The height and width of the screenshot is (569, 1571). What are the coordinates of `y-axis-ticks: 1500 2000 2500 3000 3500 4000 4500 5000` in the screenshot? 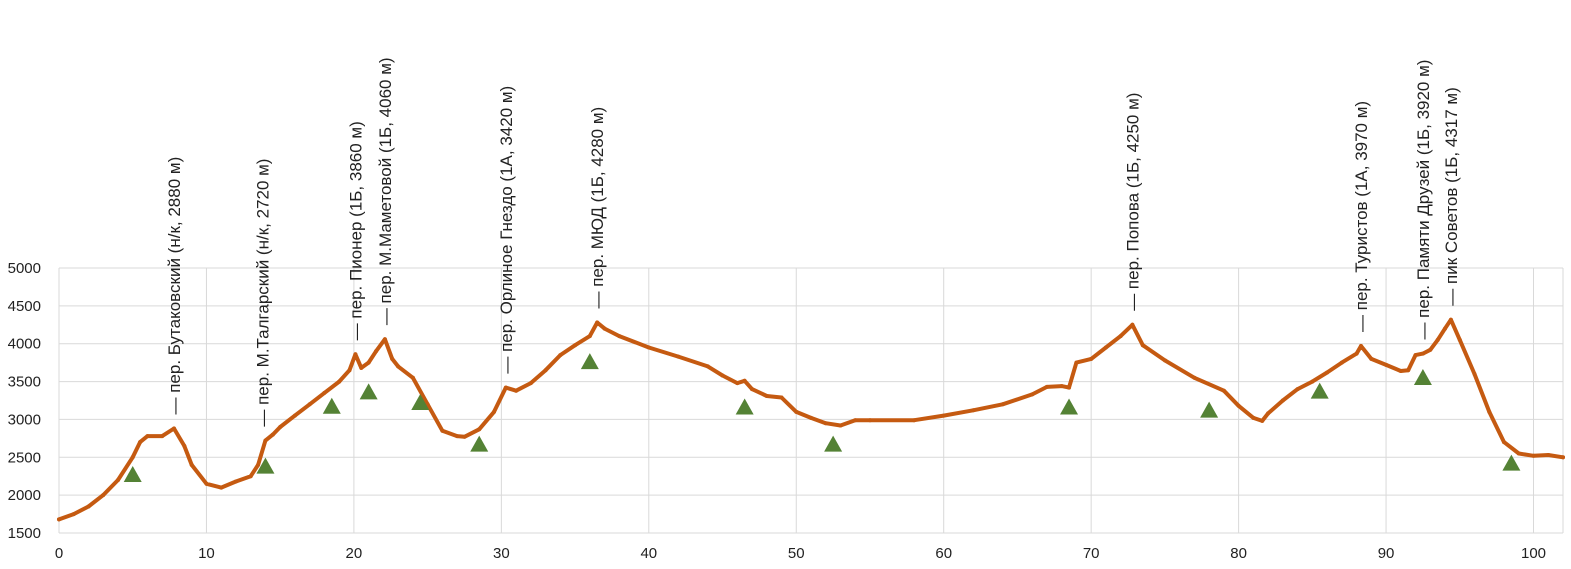 It's located at (24, 401).